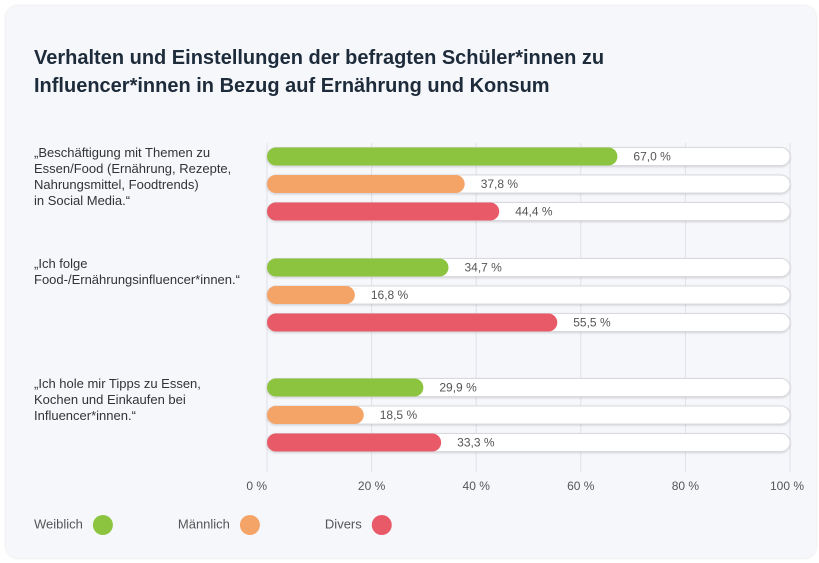 Image resolution: width=819 pixels, height=563 pixels. Describe the element at coordinates (483, 268) in the screenshot. I see `value-label: 34,7 %` at that location.